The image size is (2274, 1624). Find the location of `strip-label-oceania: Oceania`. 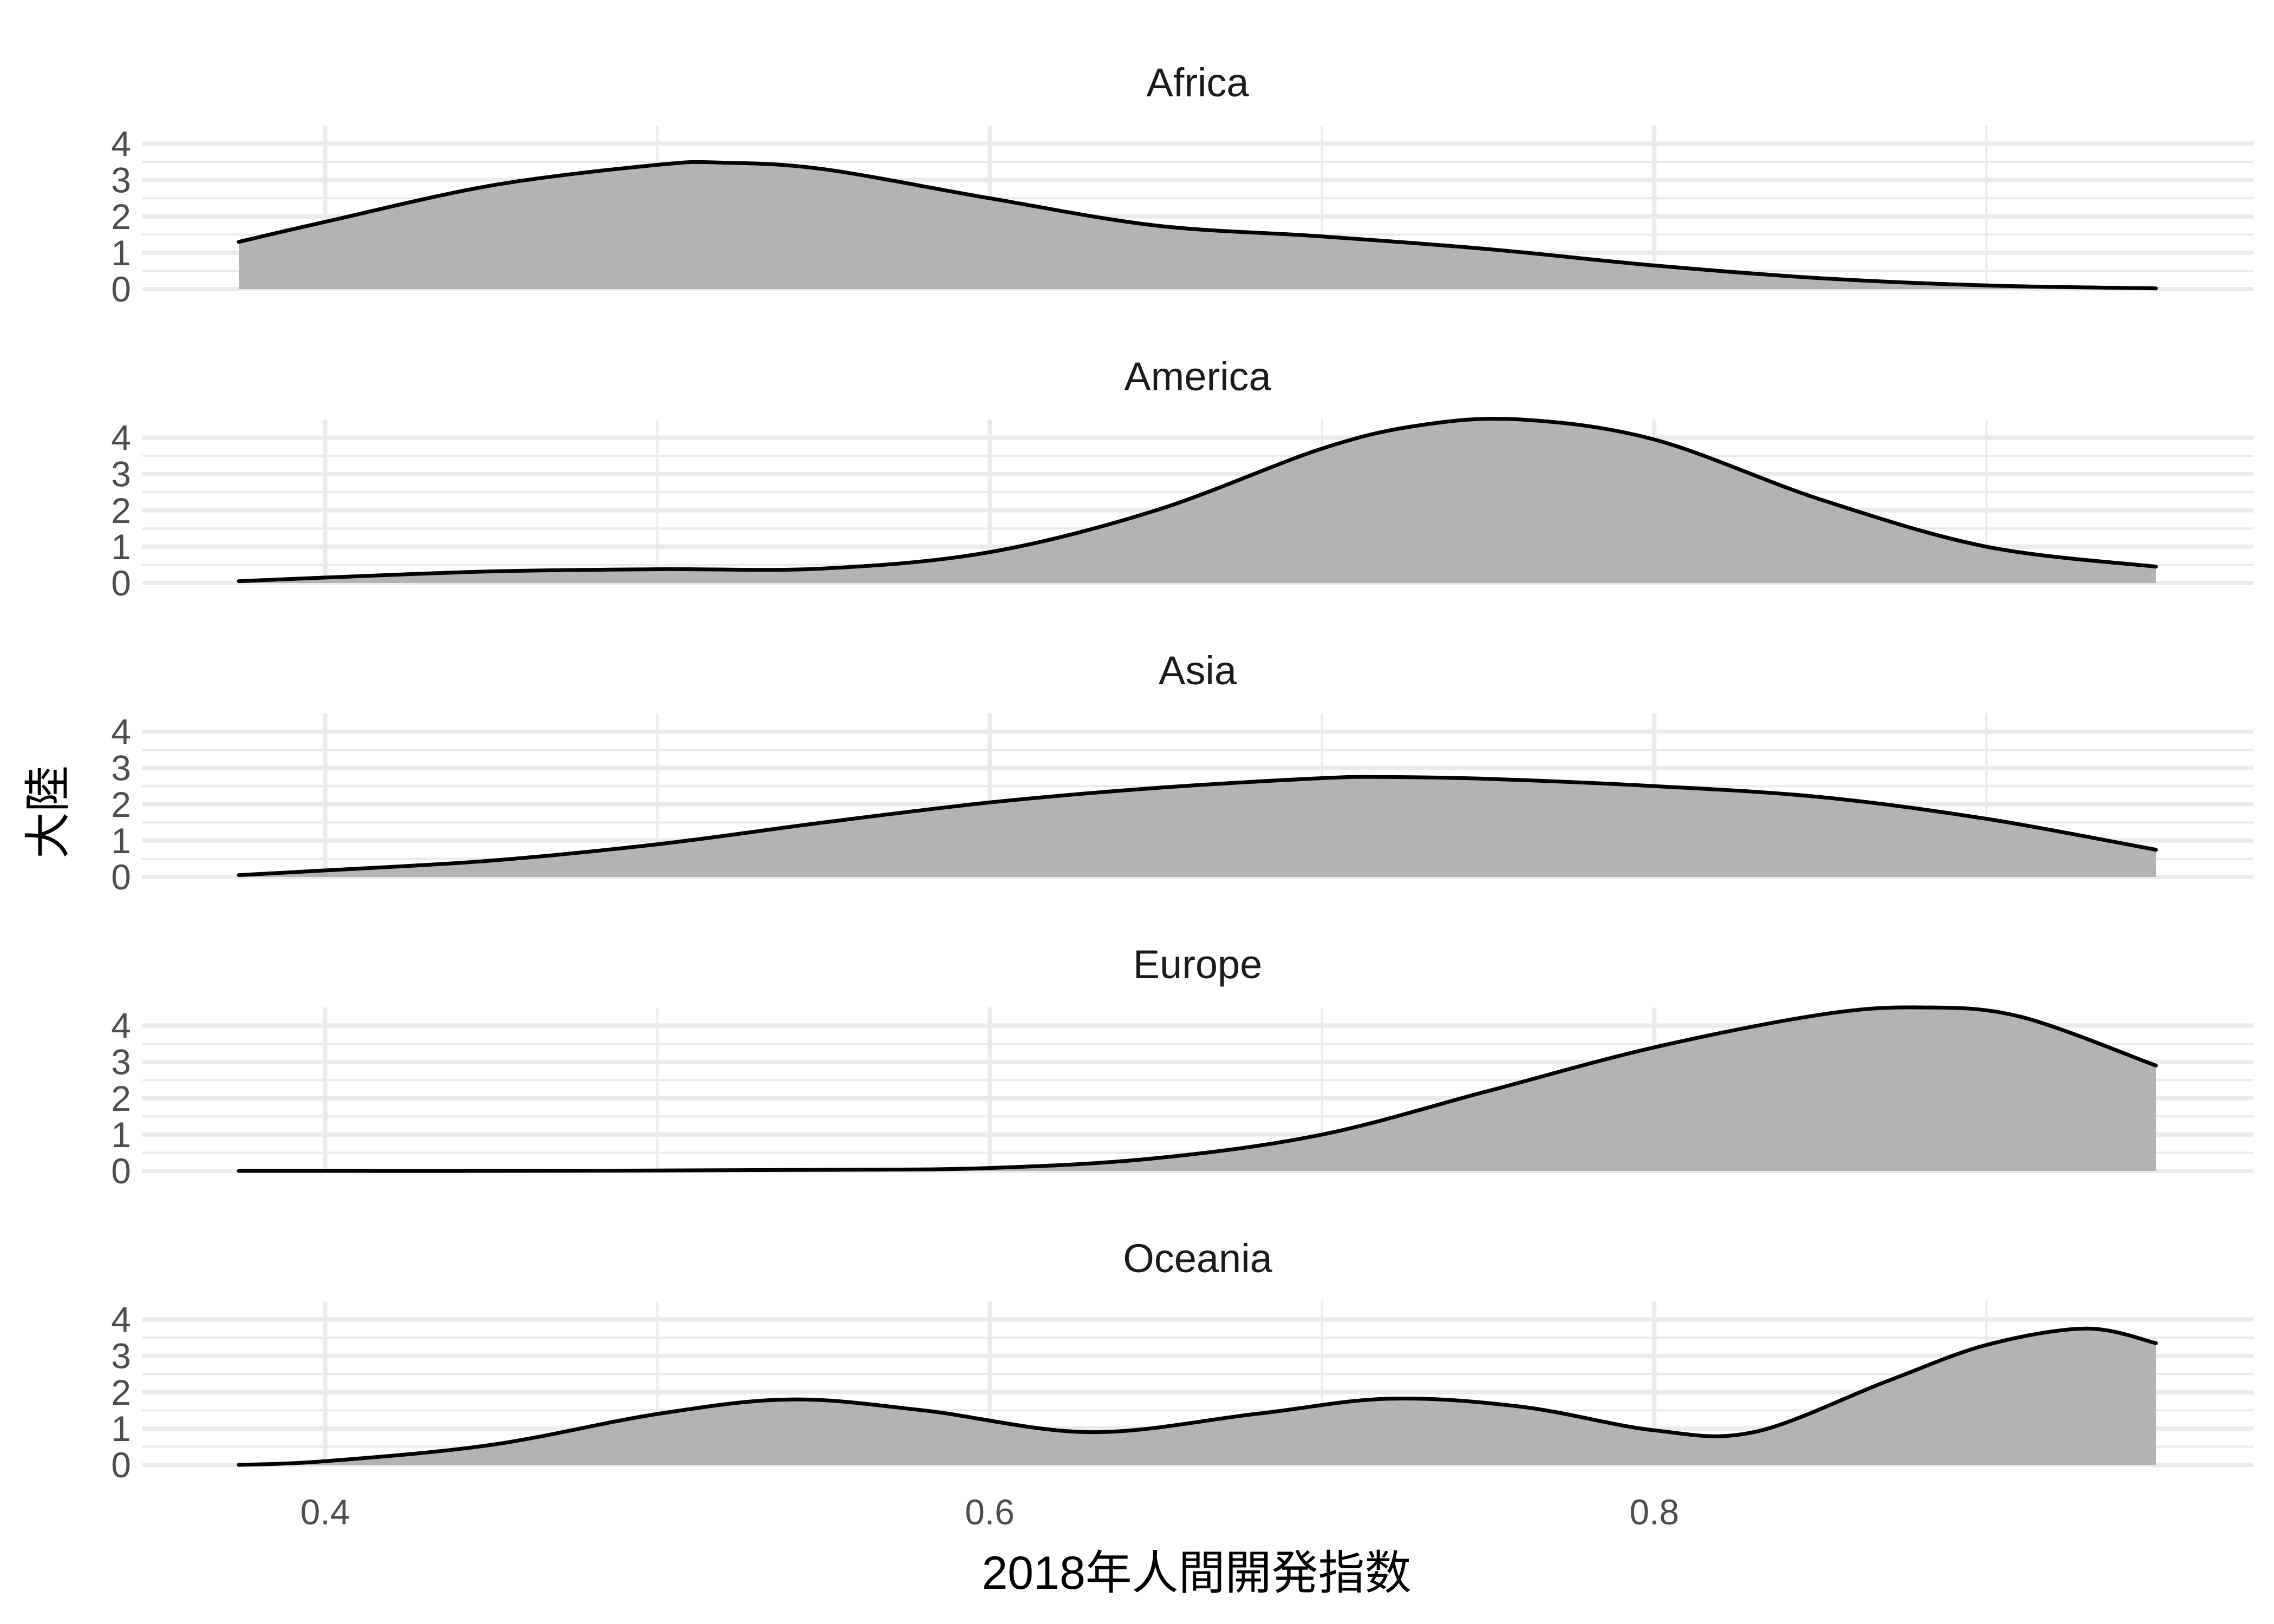

strip-label-oceania: Oceania is located at coordinates (1198, 1258).